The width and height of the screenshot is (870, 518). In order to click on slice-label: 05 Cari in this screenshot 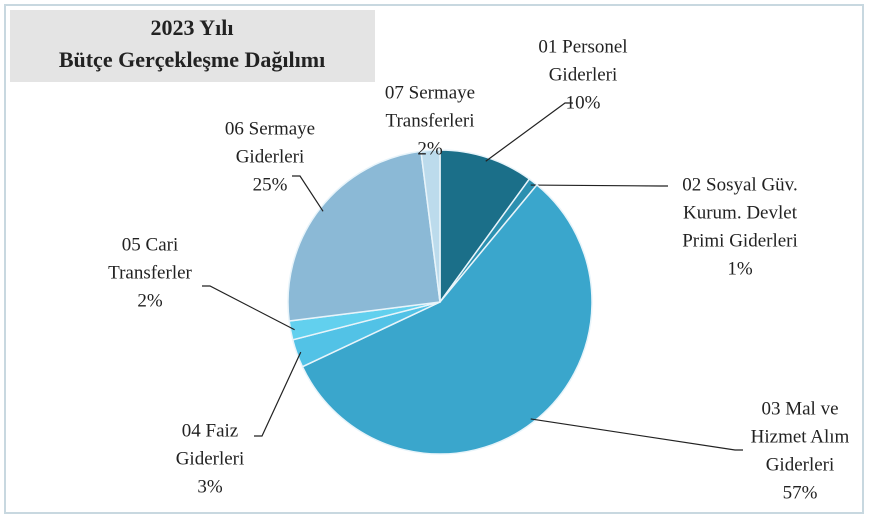, I will do `click(150, 244)`.